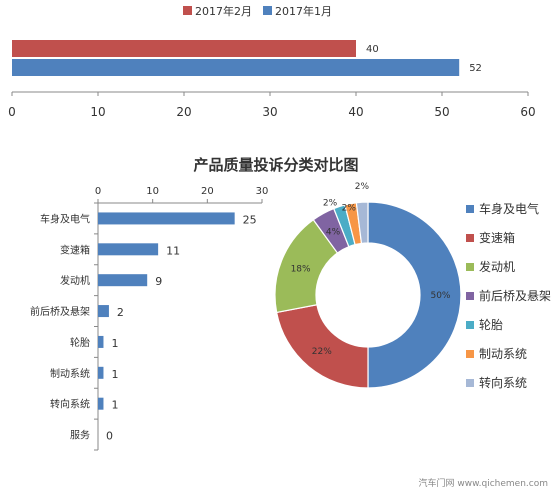 This screenshot has height=495, width=552. What do you see at coordinates (109, 436) in the screenshot?
I see `left-bar-value: 0` at bounding box center [109, 436].